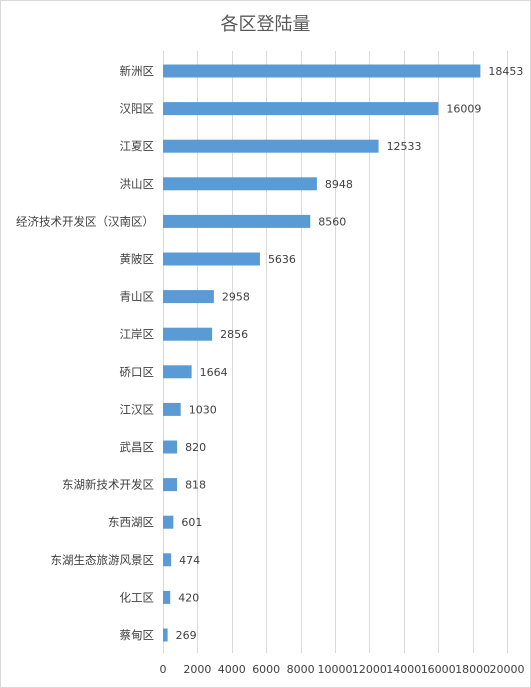 This screenshot has width=531, height=688. I want to click on data-label: 820, so click(195, 447).